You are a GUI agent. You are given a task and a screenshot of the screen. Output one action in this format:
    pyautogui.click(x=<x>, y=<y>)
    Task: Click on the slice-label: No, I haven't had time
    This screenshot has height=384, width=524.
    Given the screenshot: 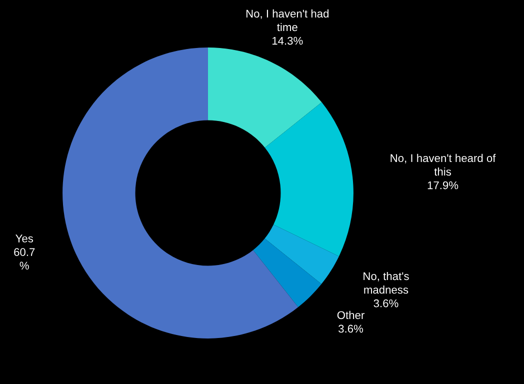 What is the action you would take?
    pyautogui.click(x=287, y=20)
    